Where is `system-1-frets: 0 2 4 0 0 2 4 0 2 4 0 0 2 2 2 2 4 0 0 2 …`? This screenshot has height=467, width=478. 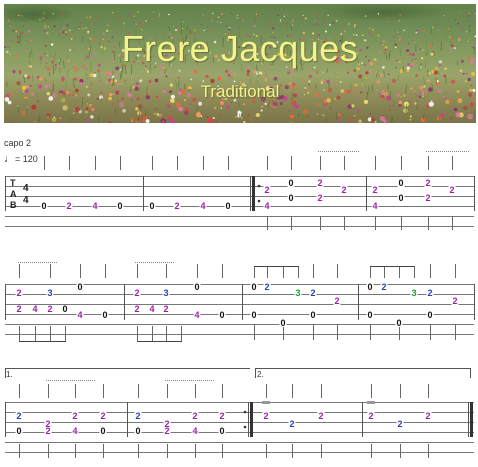 system-1-frets: 0 2 4 0 0 2 4 0 2 4 0 0 2 2 2 2 4 0 0 2 … is located at coordinates (248, 194).